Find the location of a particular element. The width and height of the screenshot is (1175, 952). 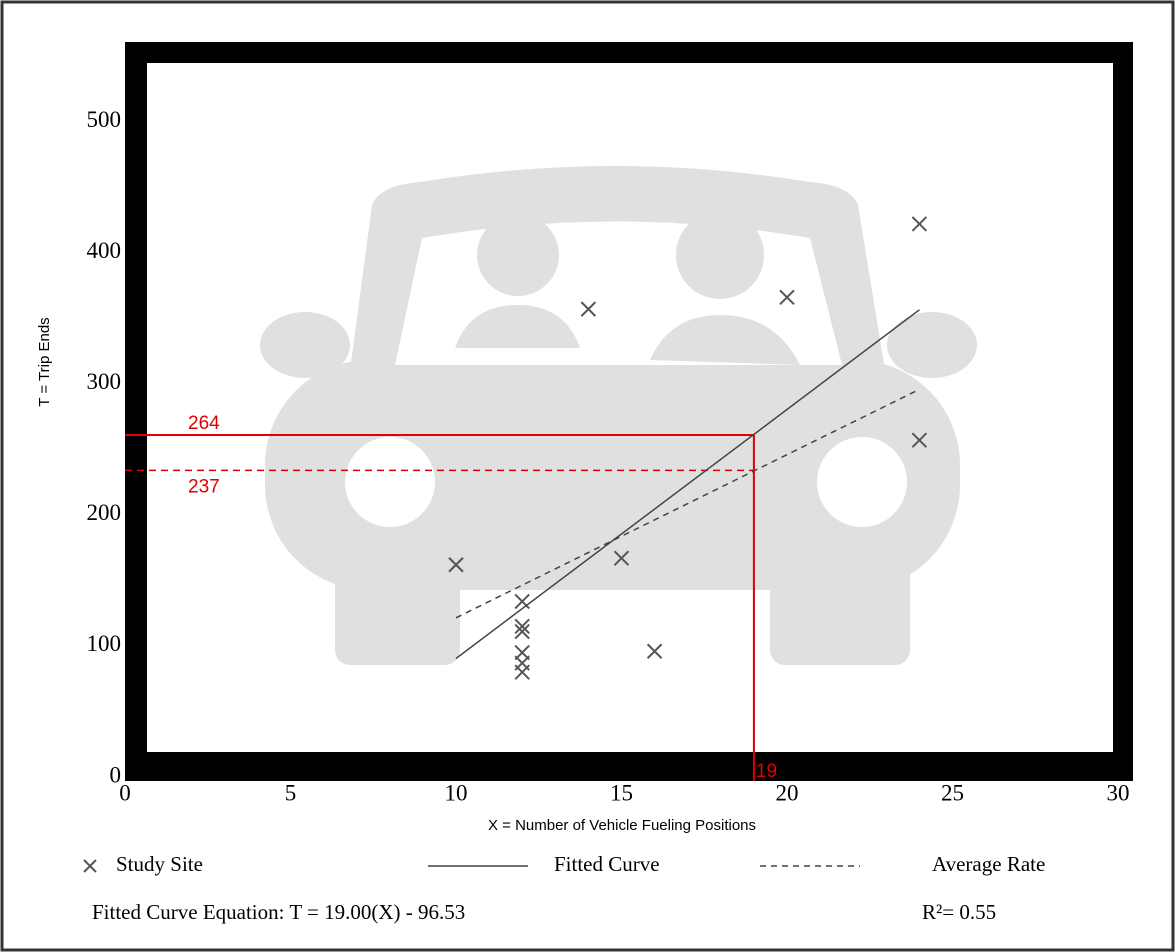

x-tick-label: 20 is located at coordinates (787, 792).